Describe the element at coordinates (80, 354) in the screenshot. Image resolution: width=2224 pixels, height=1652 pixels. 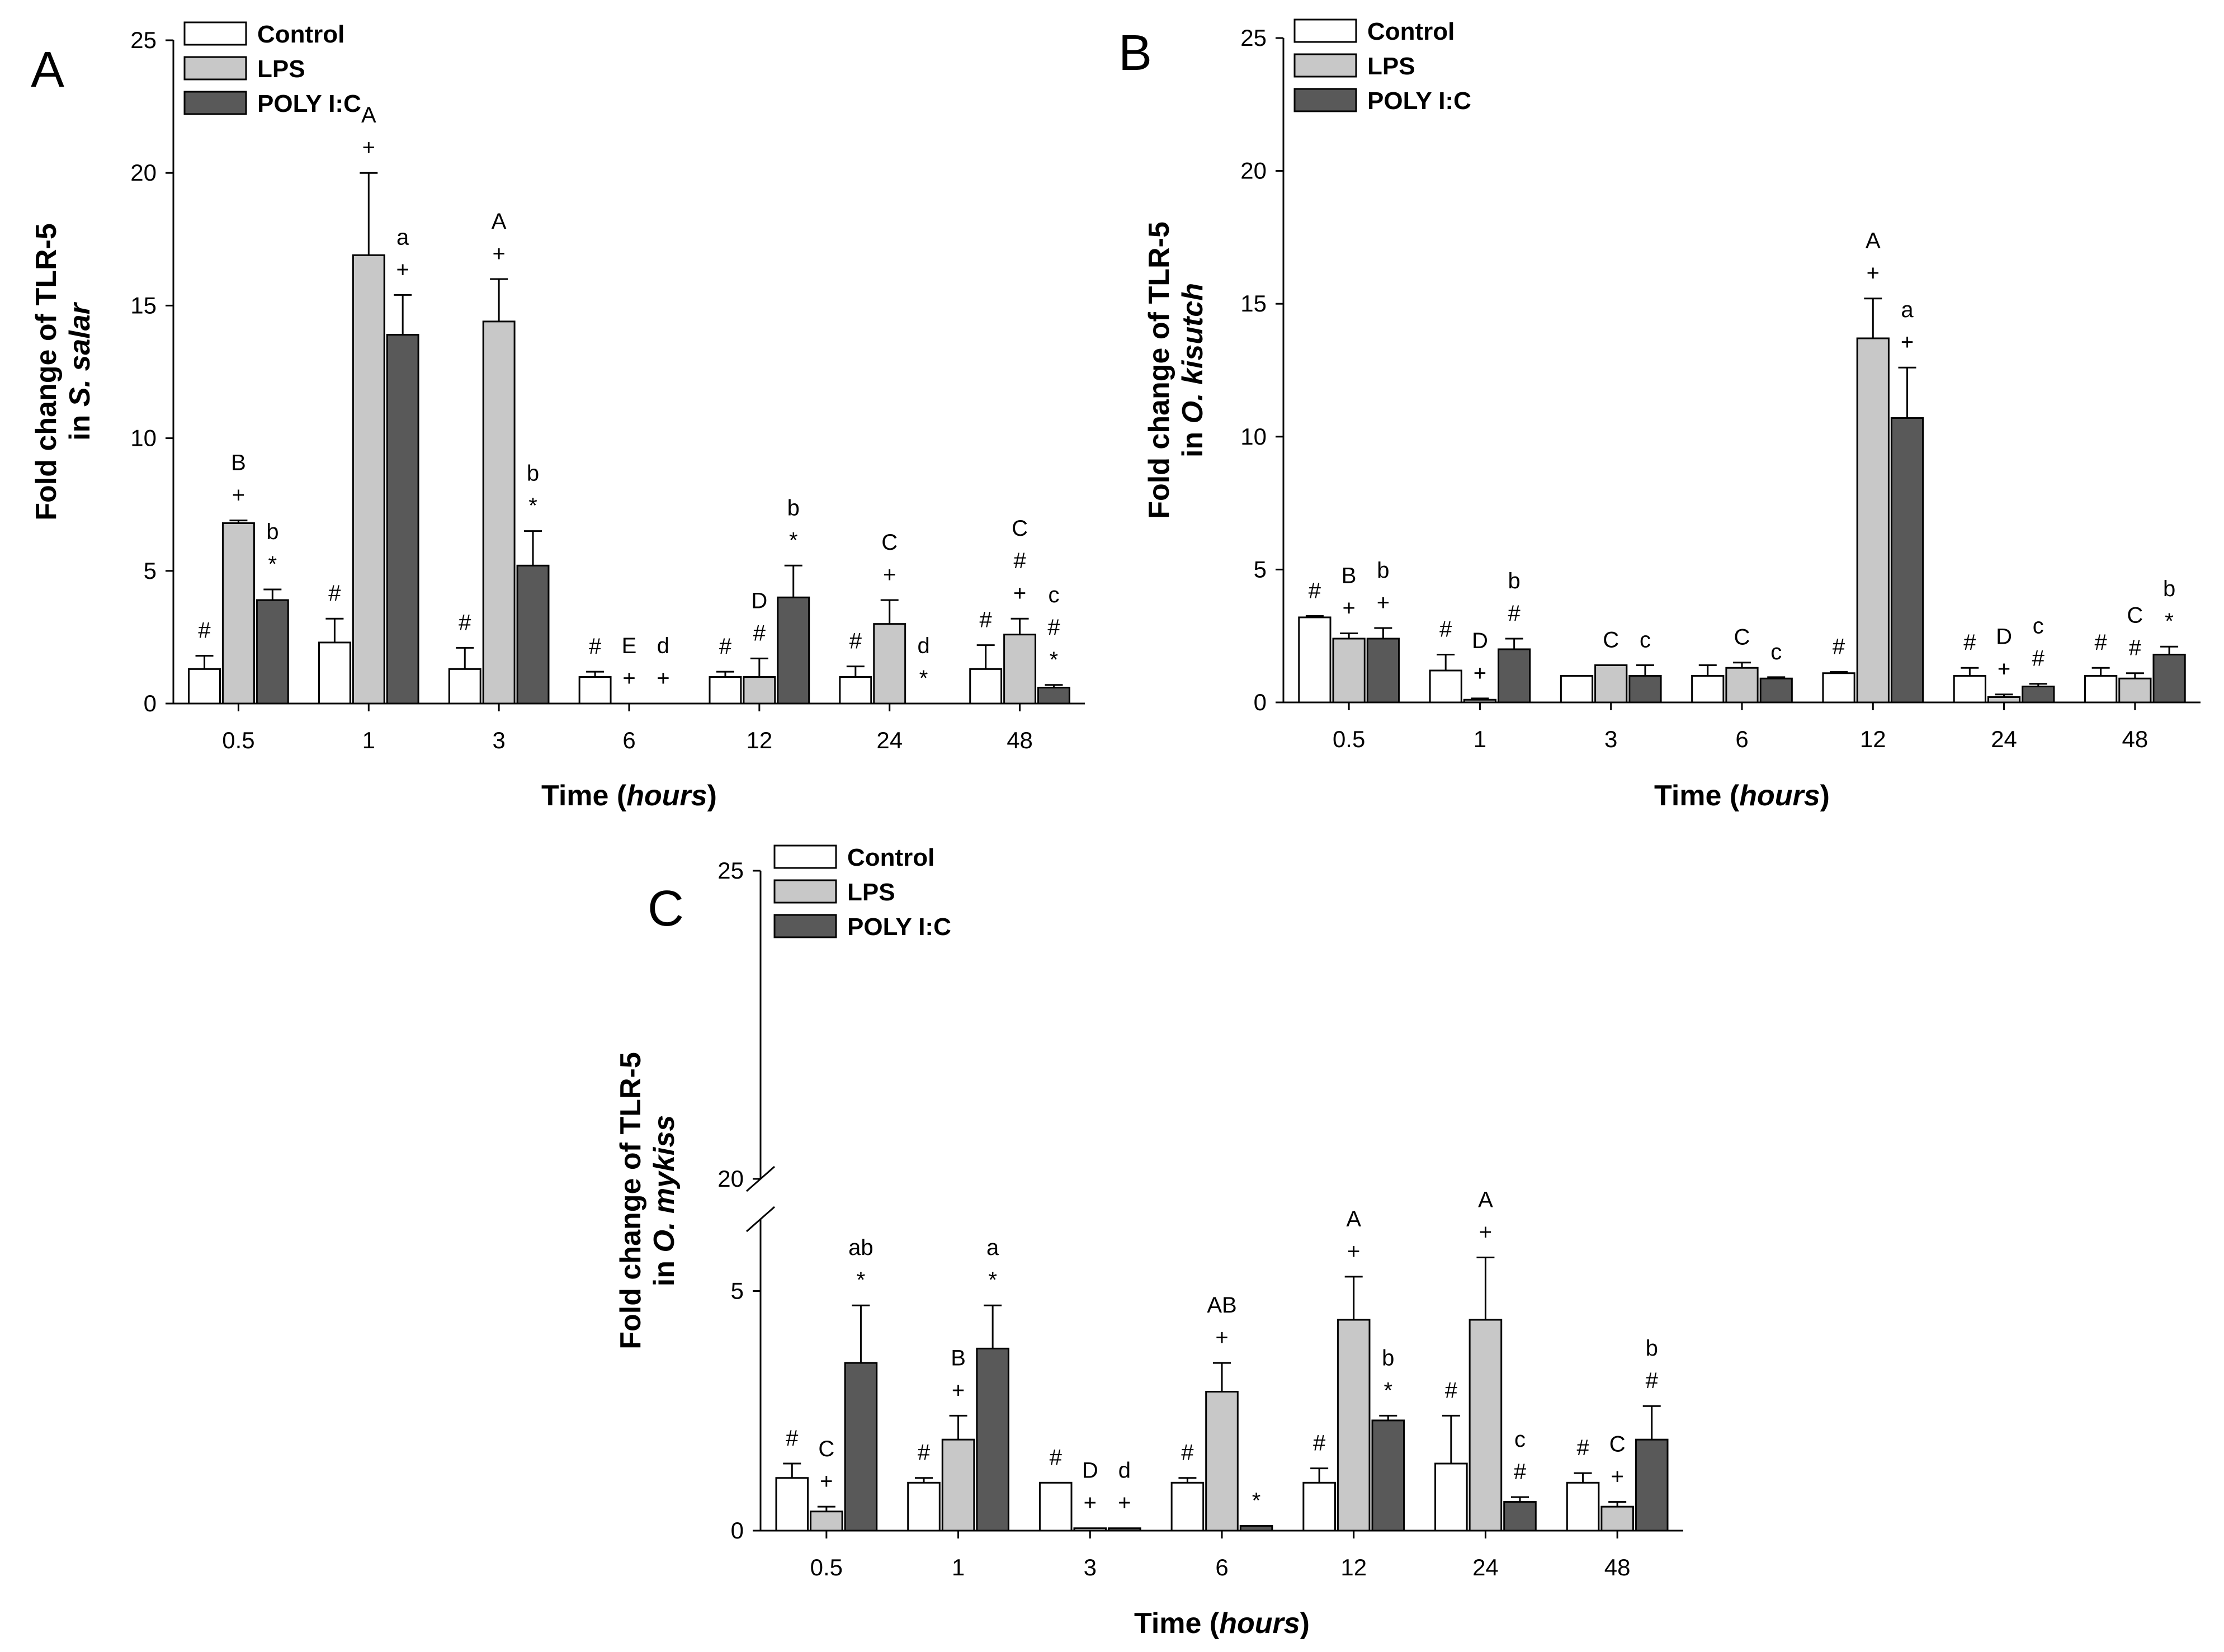
I see `y-axis-label-species: S. salar` at that location.